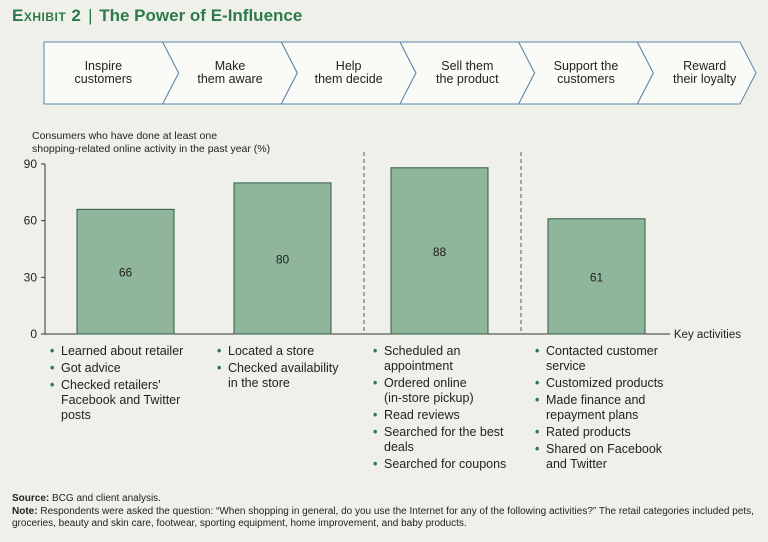 This screenshot has width=768, height=542. I want to click on exhibit-title: Exhibit 2 | The Power of E-Influence, so click(157, 16).